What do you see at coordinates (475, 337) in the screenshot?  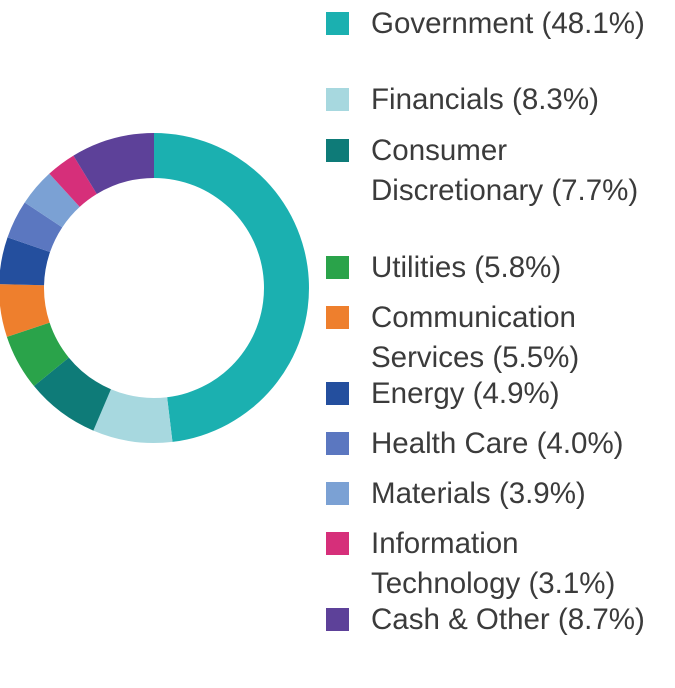 I see `legend-label: Communication Services (5.5%)` at bounding box center [475, 337].